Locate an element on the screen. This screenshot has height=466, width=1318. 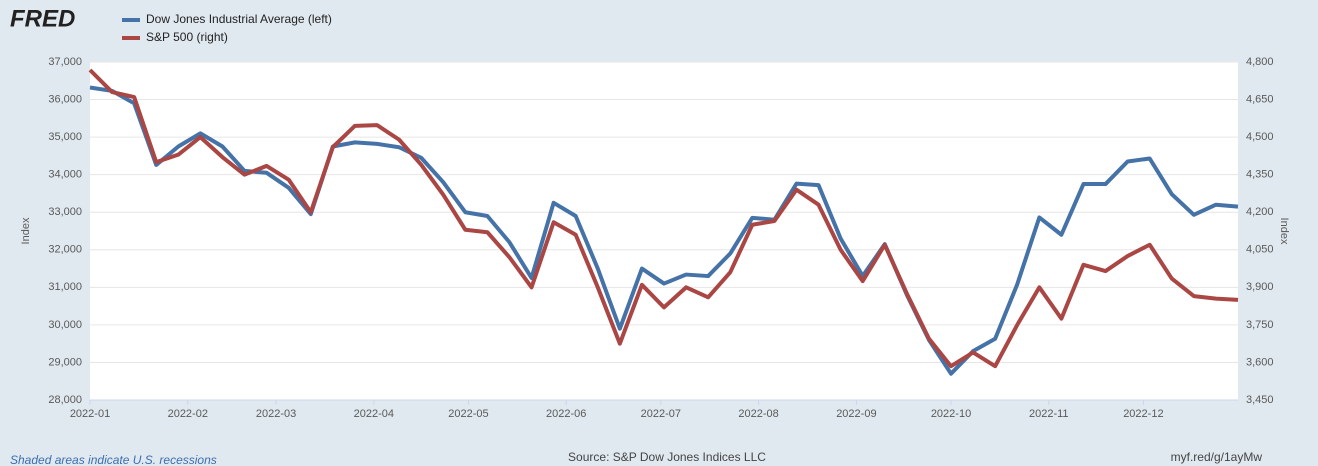
y2-axis-label: Index is located at coordinates (1284, 231).